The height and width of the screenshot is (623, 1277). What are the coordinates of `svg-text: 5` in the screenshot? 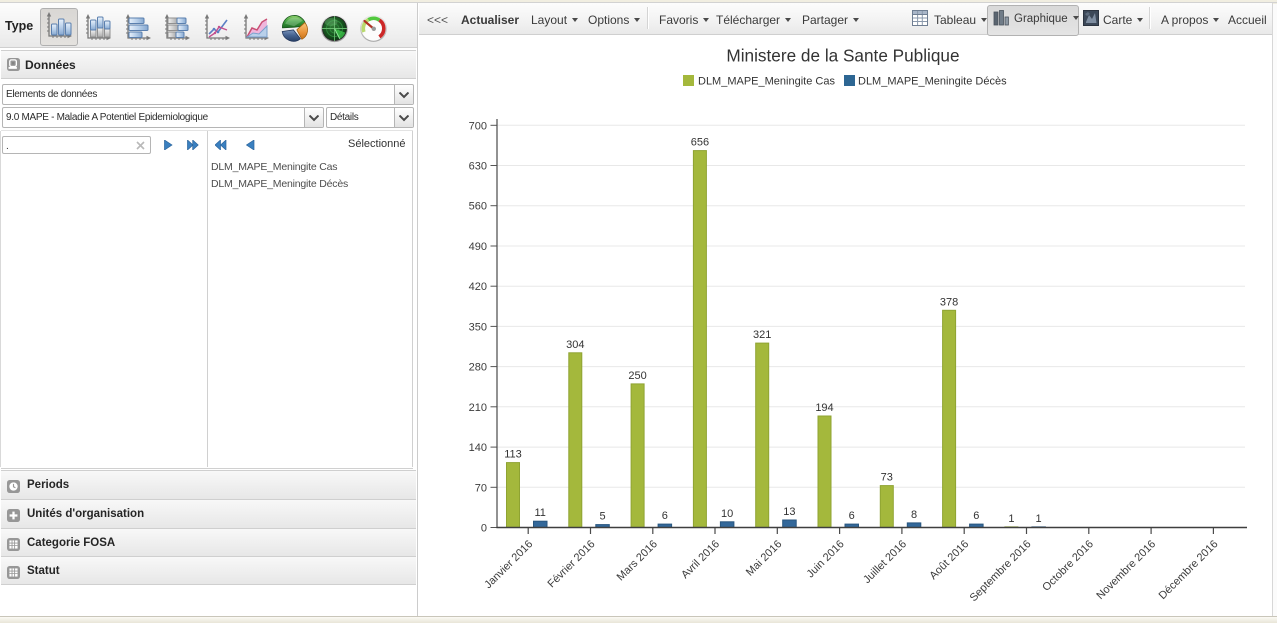 It's located at (602, 517).